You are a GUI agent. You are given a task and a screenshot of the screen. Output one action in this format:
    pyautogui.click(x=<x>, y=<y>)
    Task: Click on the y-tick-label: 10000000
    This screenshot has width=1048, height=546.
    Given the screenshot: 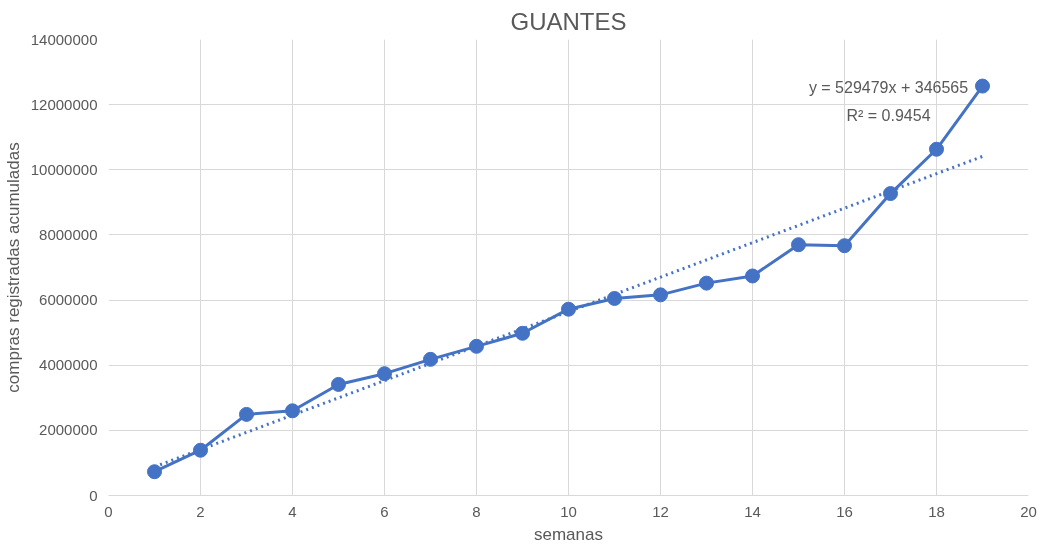 What is the action you would take?
    pyautogui.click(x=64, y=169)
    